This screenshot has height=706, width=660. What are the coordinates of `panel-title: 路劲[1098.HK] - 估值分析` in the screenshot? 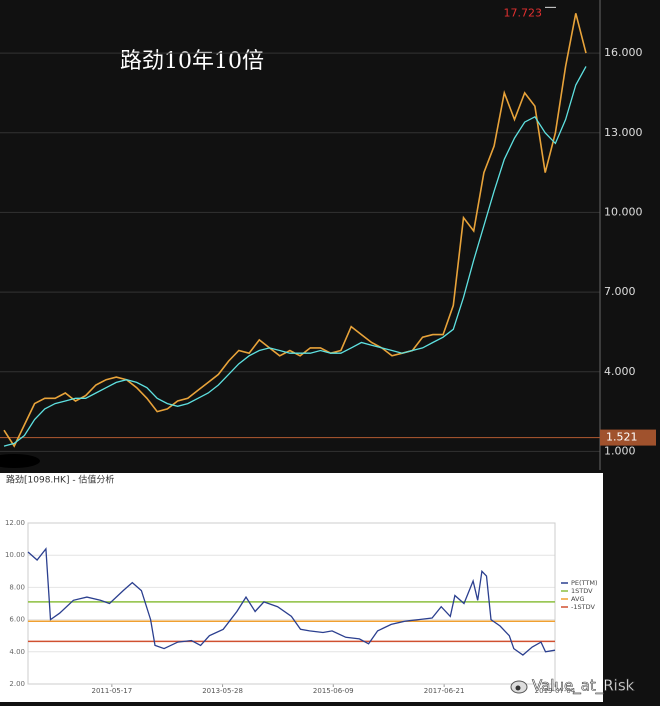 It's located at (60, 480).